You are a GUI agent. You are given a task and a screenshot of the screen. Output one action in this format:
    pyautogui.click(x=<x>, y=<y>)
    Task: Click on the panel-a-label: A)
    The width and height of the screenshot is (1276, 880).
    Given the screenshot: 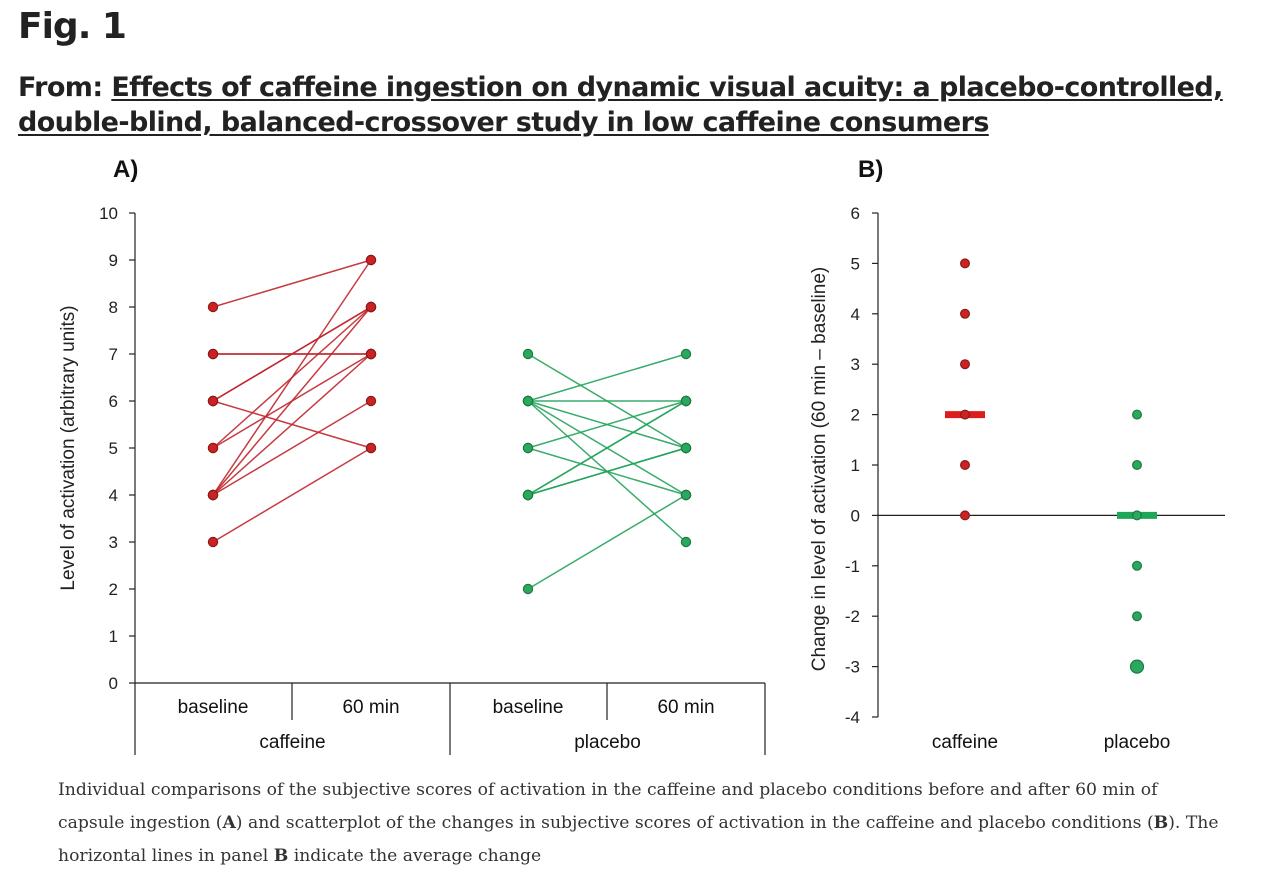 What is the action you would take?
    pyautogui.click(x=125, y=169)
    